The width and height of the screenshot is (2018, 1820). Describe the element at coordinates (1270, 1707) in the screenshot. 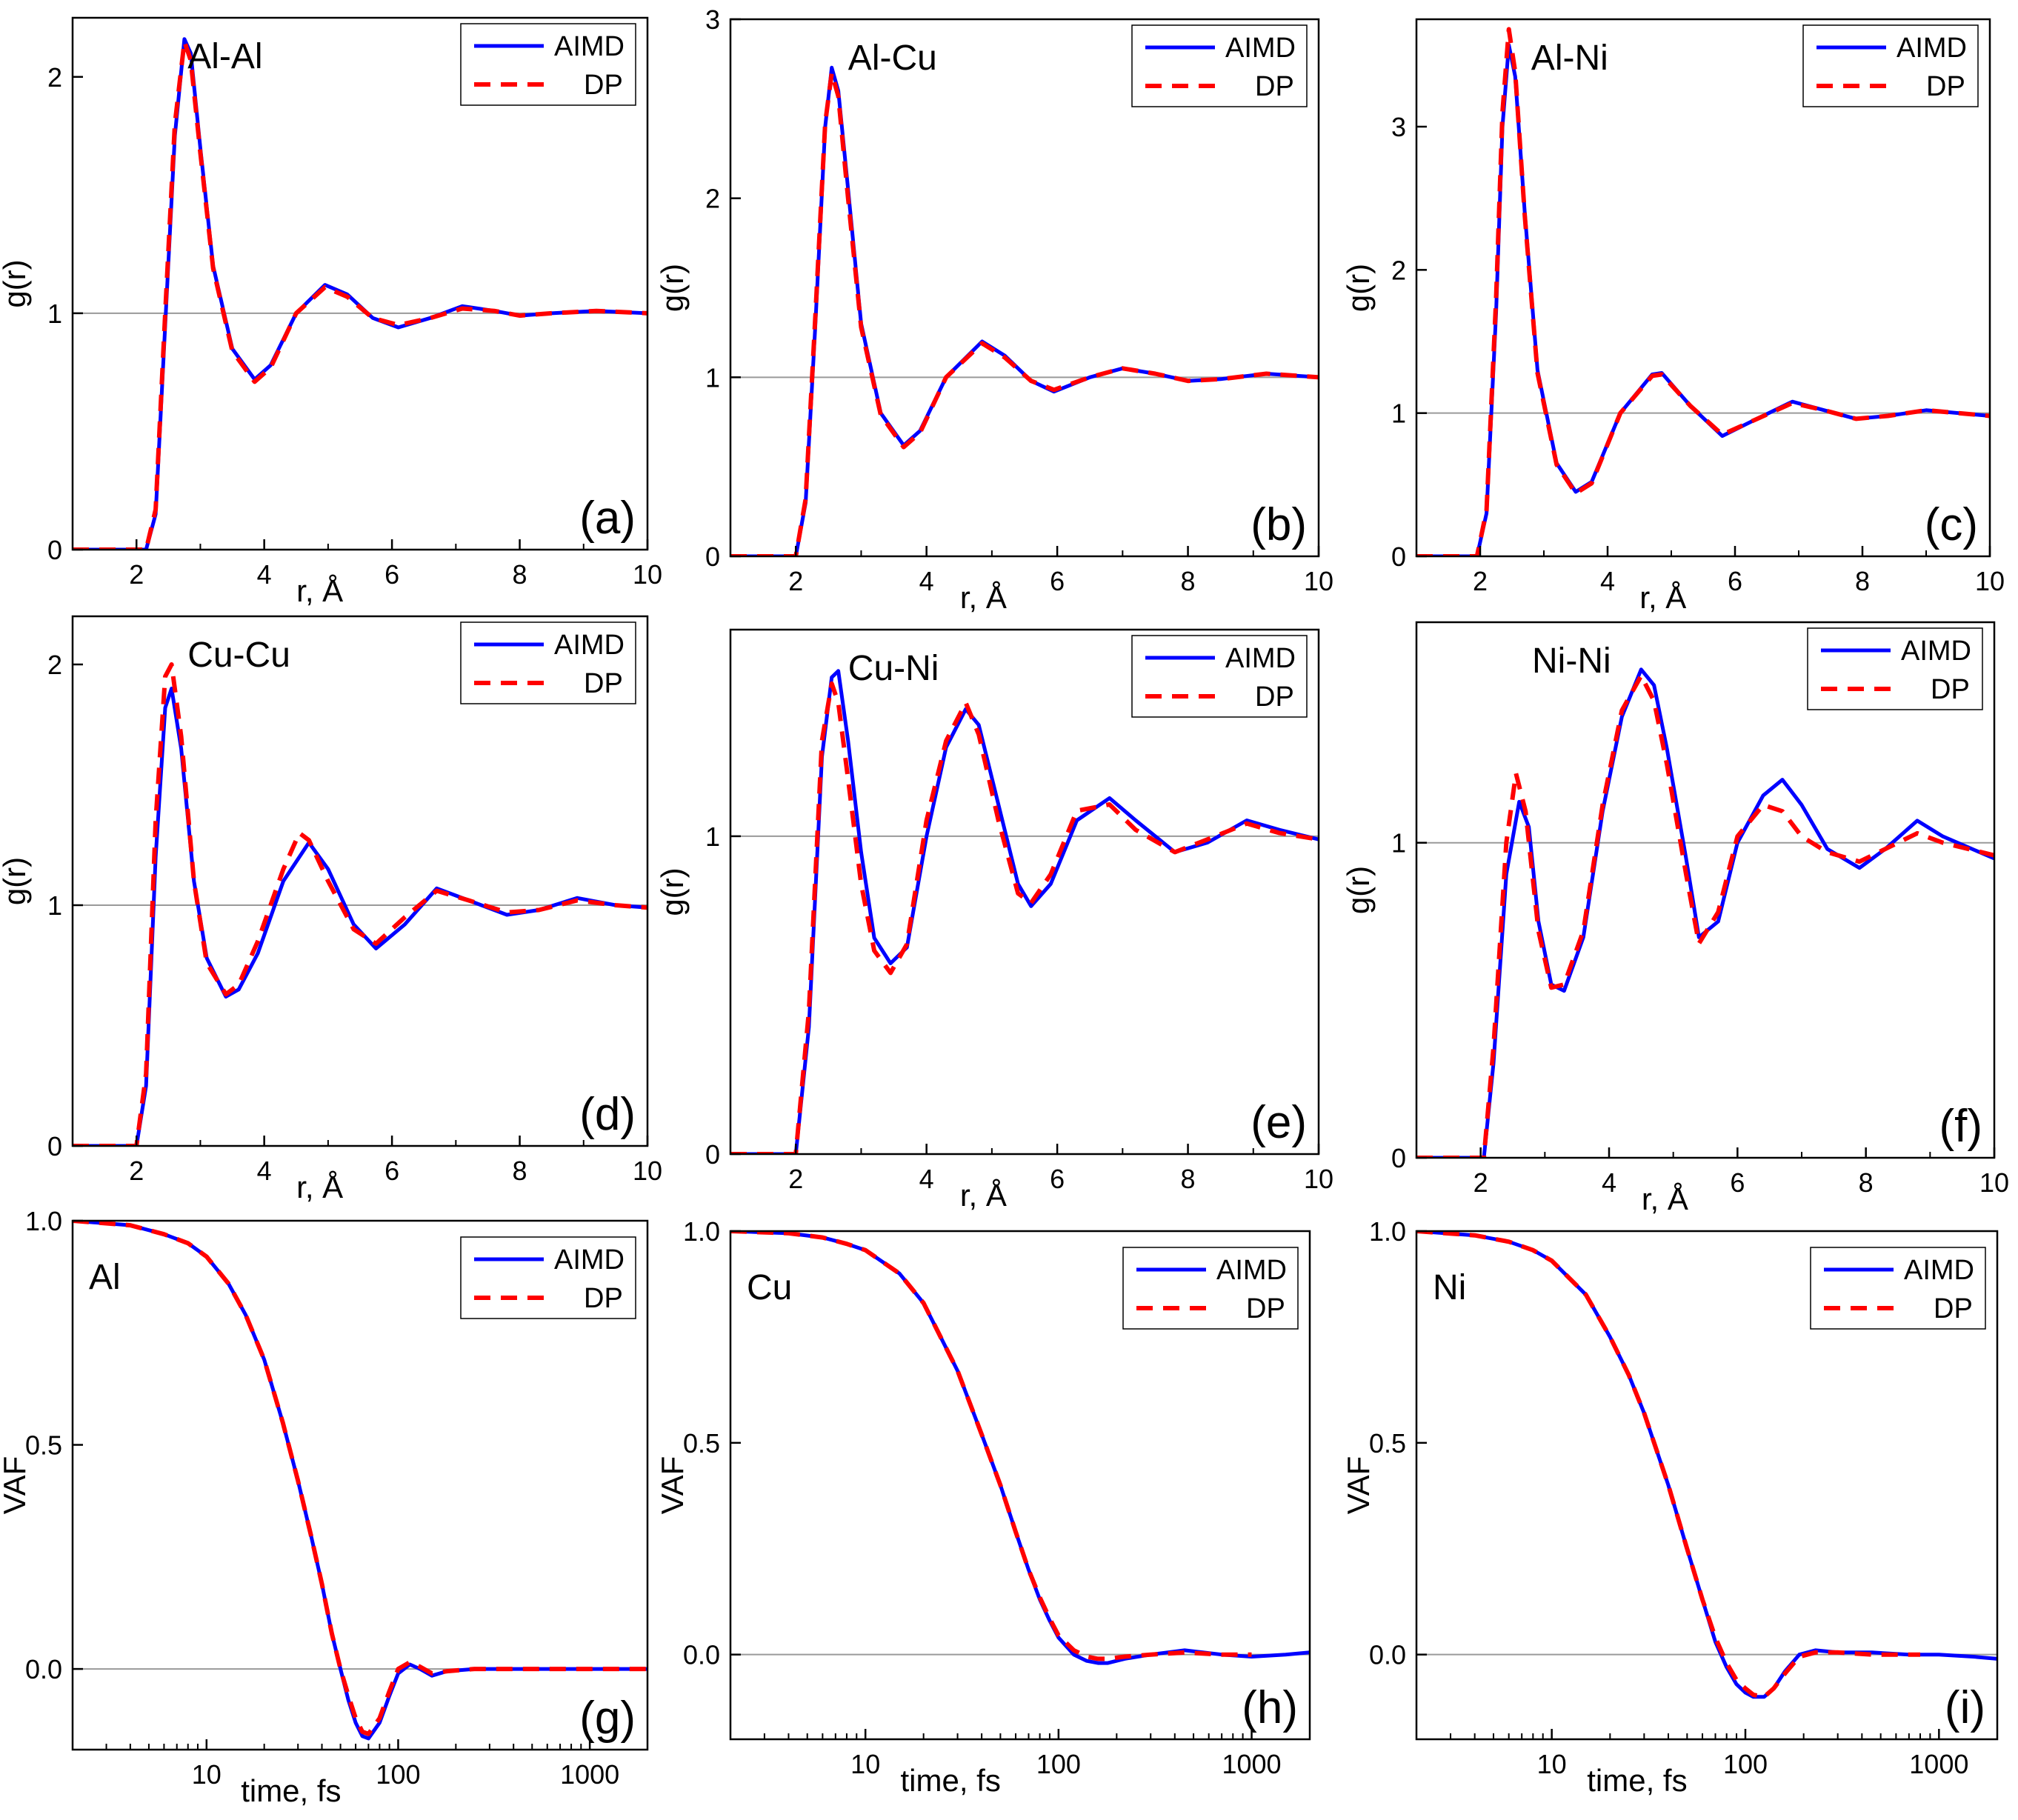

I see `panel-label: (h)` at that location.